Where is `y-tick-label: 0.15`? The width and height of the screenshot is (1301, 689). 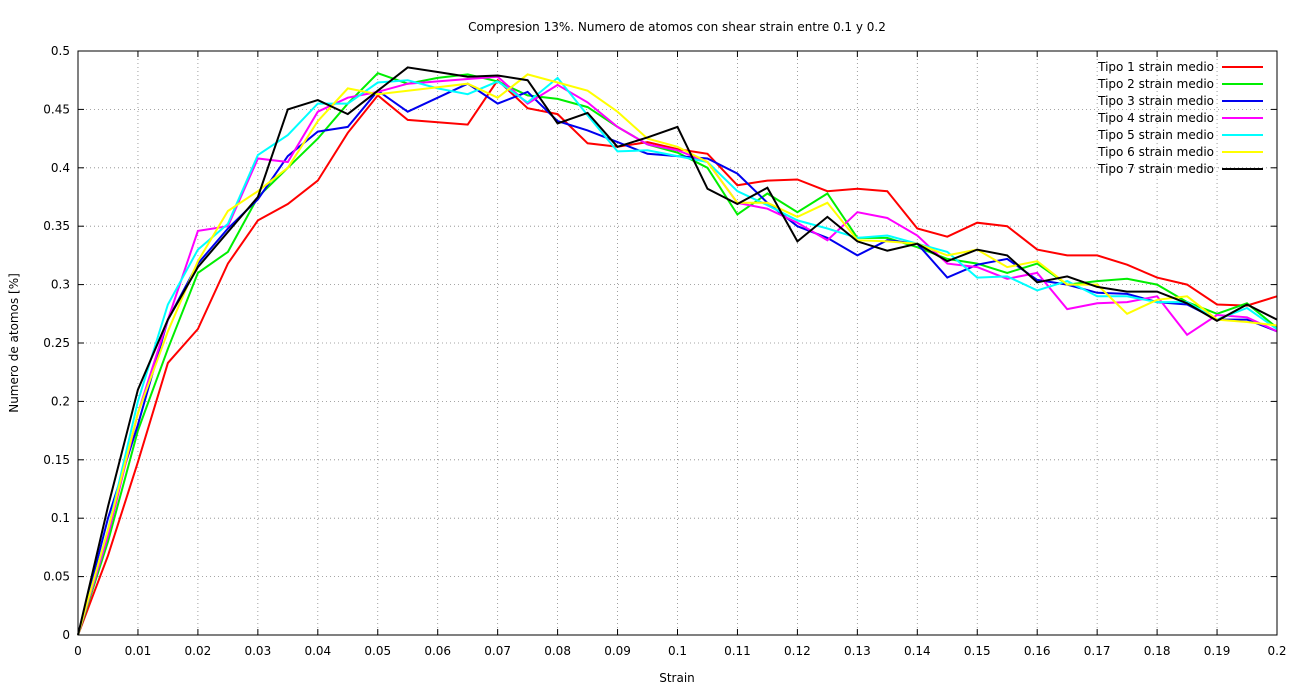
y-tick-label: 0.15 is located at coordinates (56, 460).